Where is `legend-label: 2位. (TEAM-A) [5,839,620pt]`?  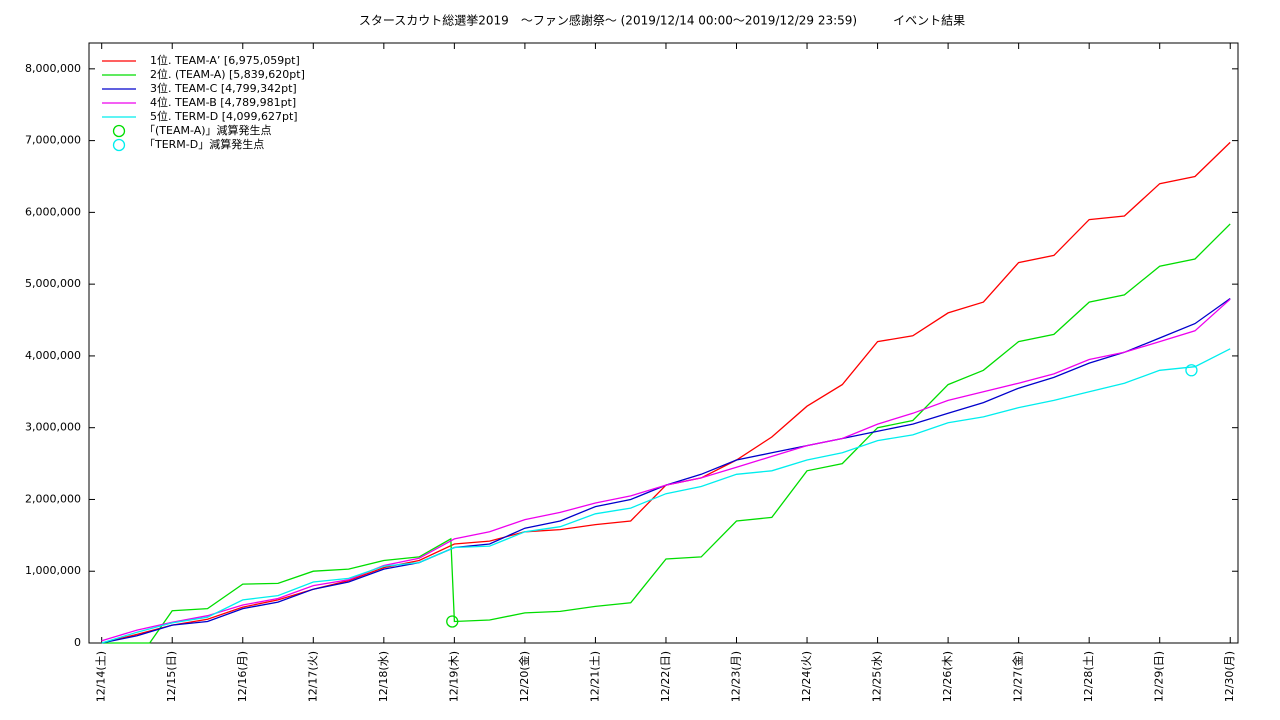
legend-label: 2位. (TEAM-A) [5,839,620pt] is located at coordinates (227, 74).